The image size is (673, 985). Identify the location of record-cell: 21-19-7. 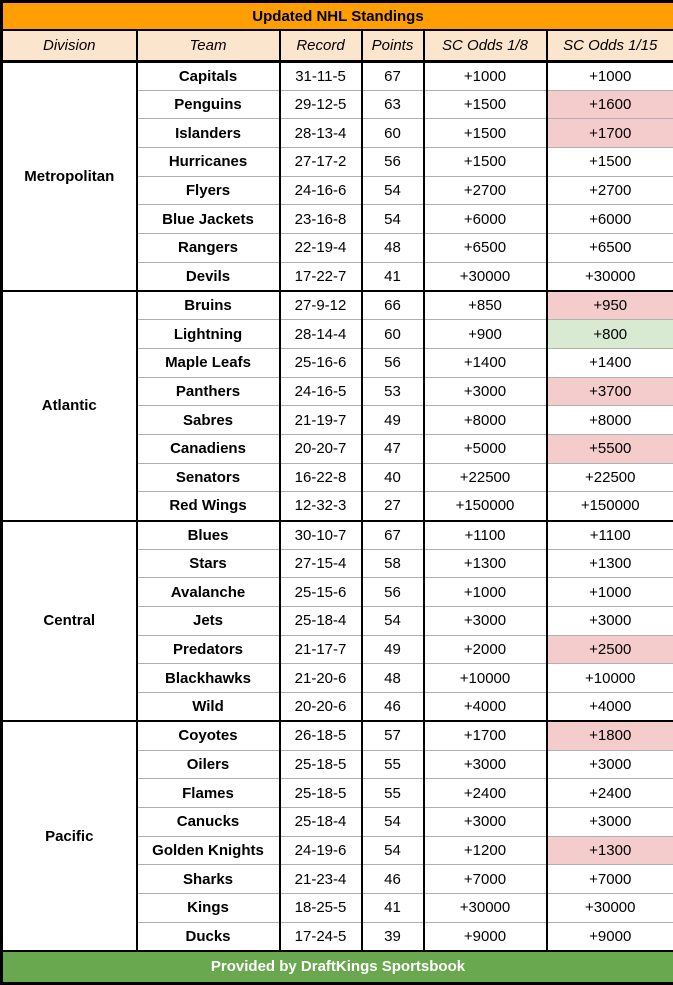
(321, 420).